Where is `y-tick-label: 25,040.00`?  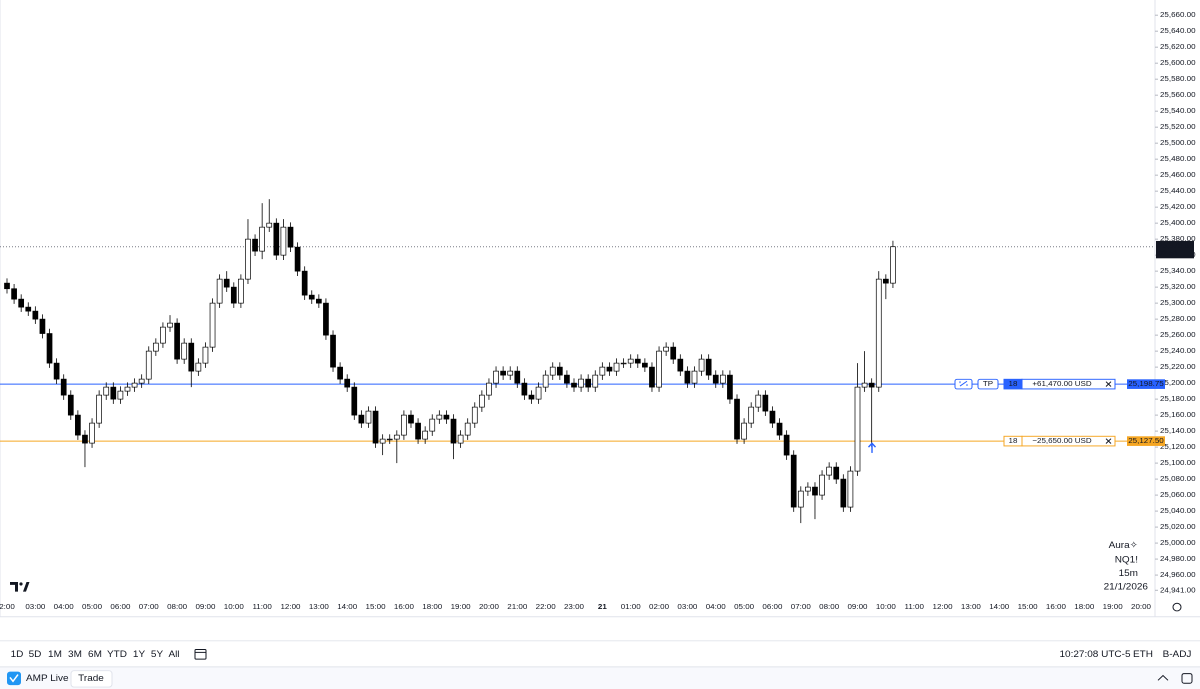 y-tick-label: 25,040.00 is located at coordinates (1178, 510).